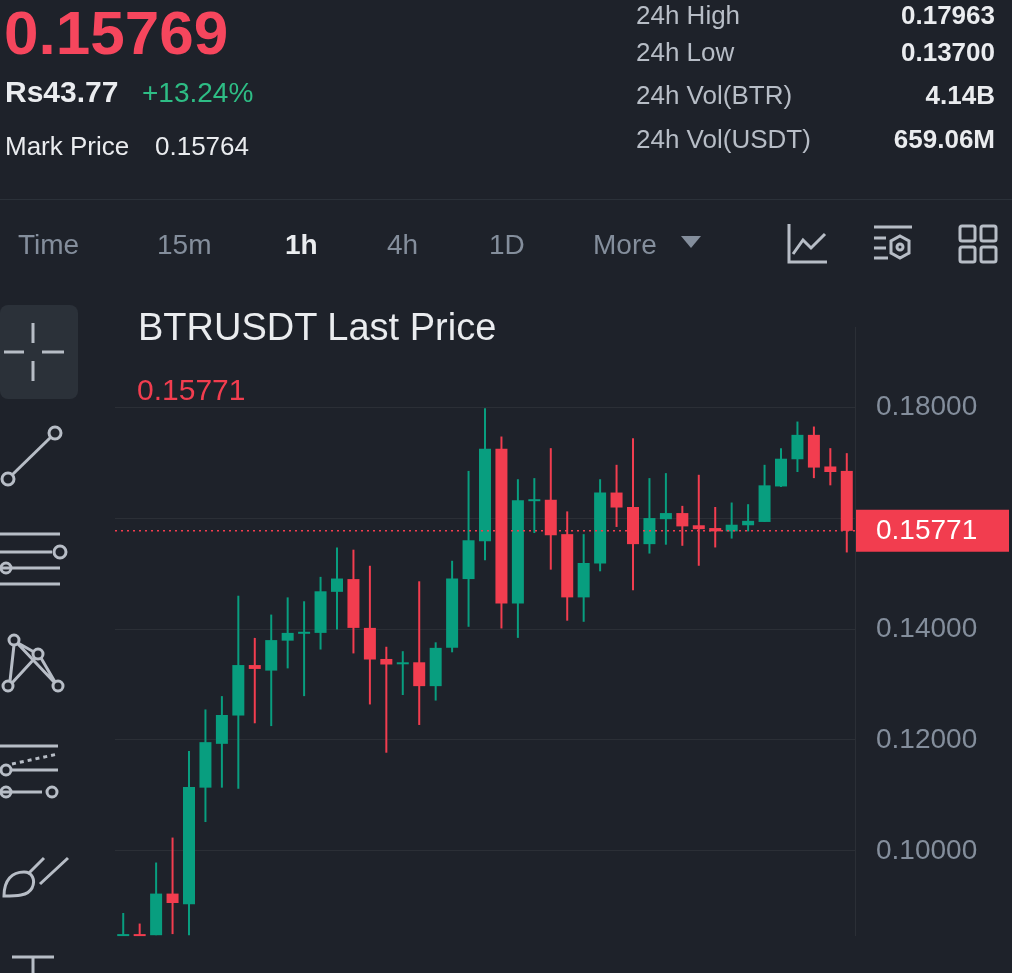 This screenshot has width=1012, height=973. What do you see at coordinates (191, 390) in the screenshot?
I see `annotation: 0.15771` at bounding box center [191, 390].